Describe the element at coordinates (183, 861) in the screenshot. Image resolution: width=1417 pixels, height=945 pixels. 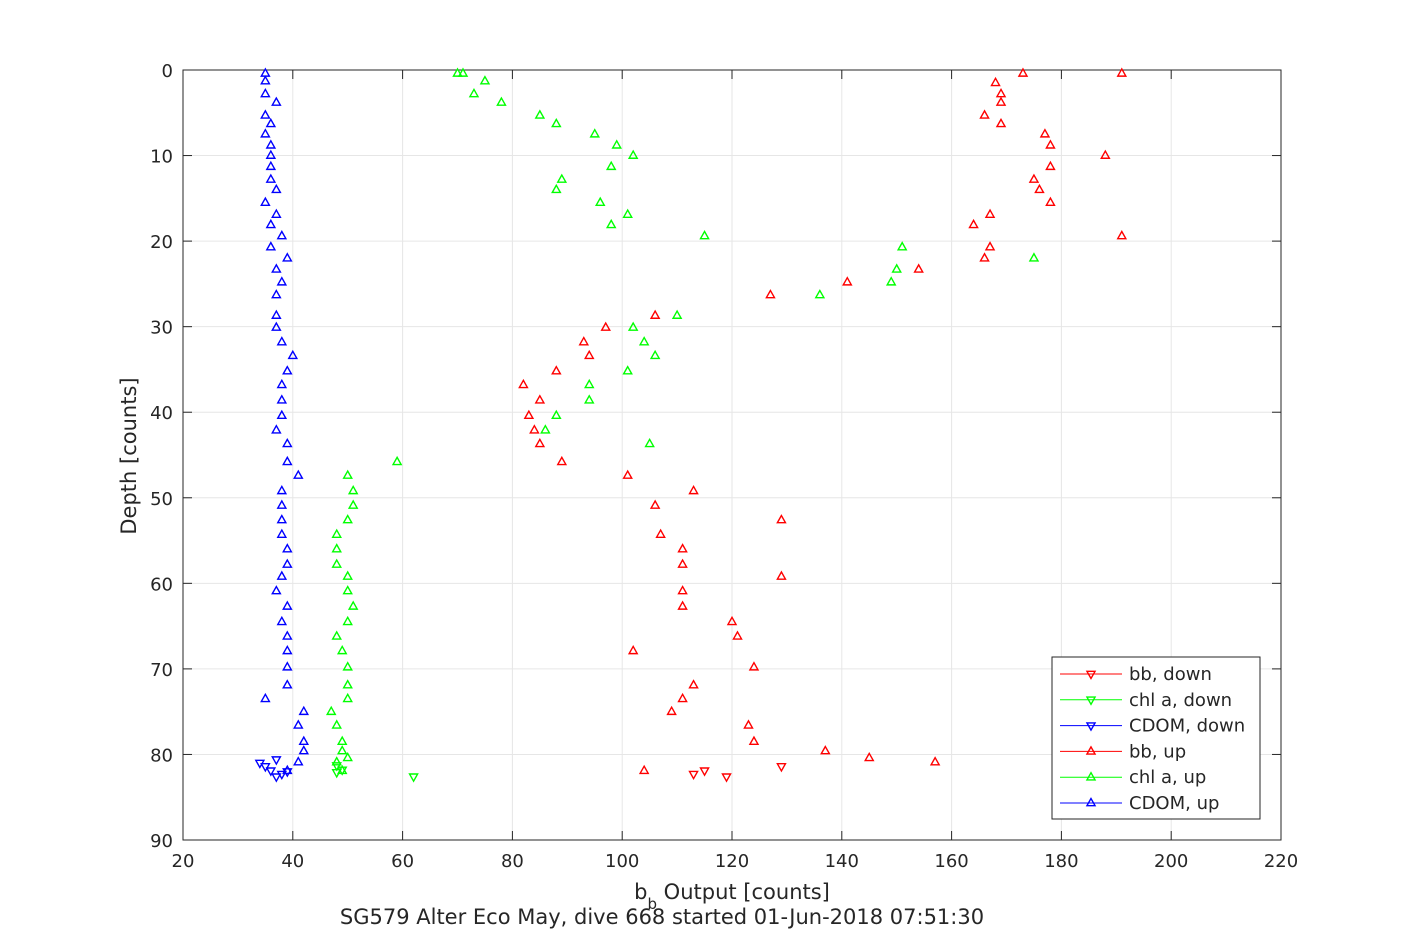
I see `x-tick-label: 20` at that location.